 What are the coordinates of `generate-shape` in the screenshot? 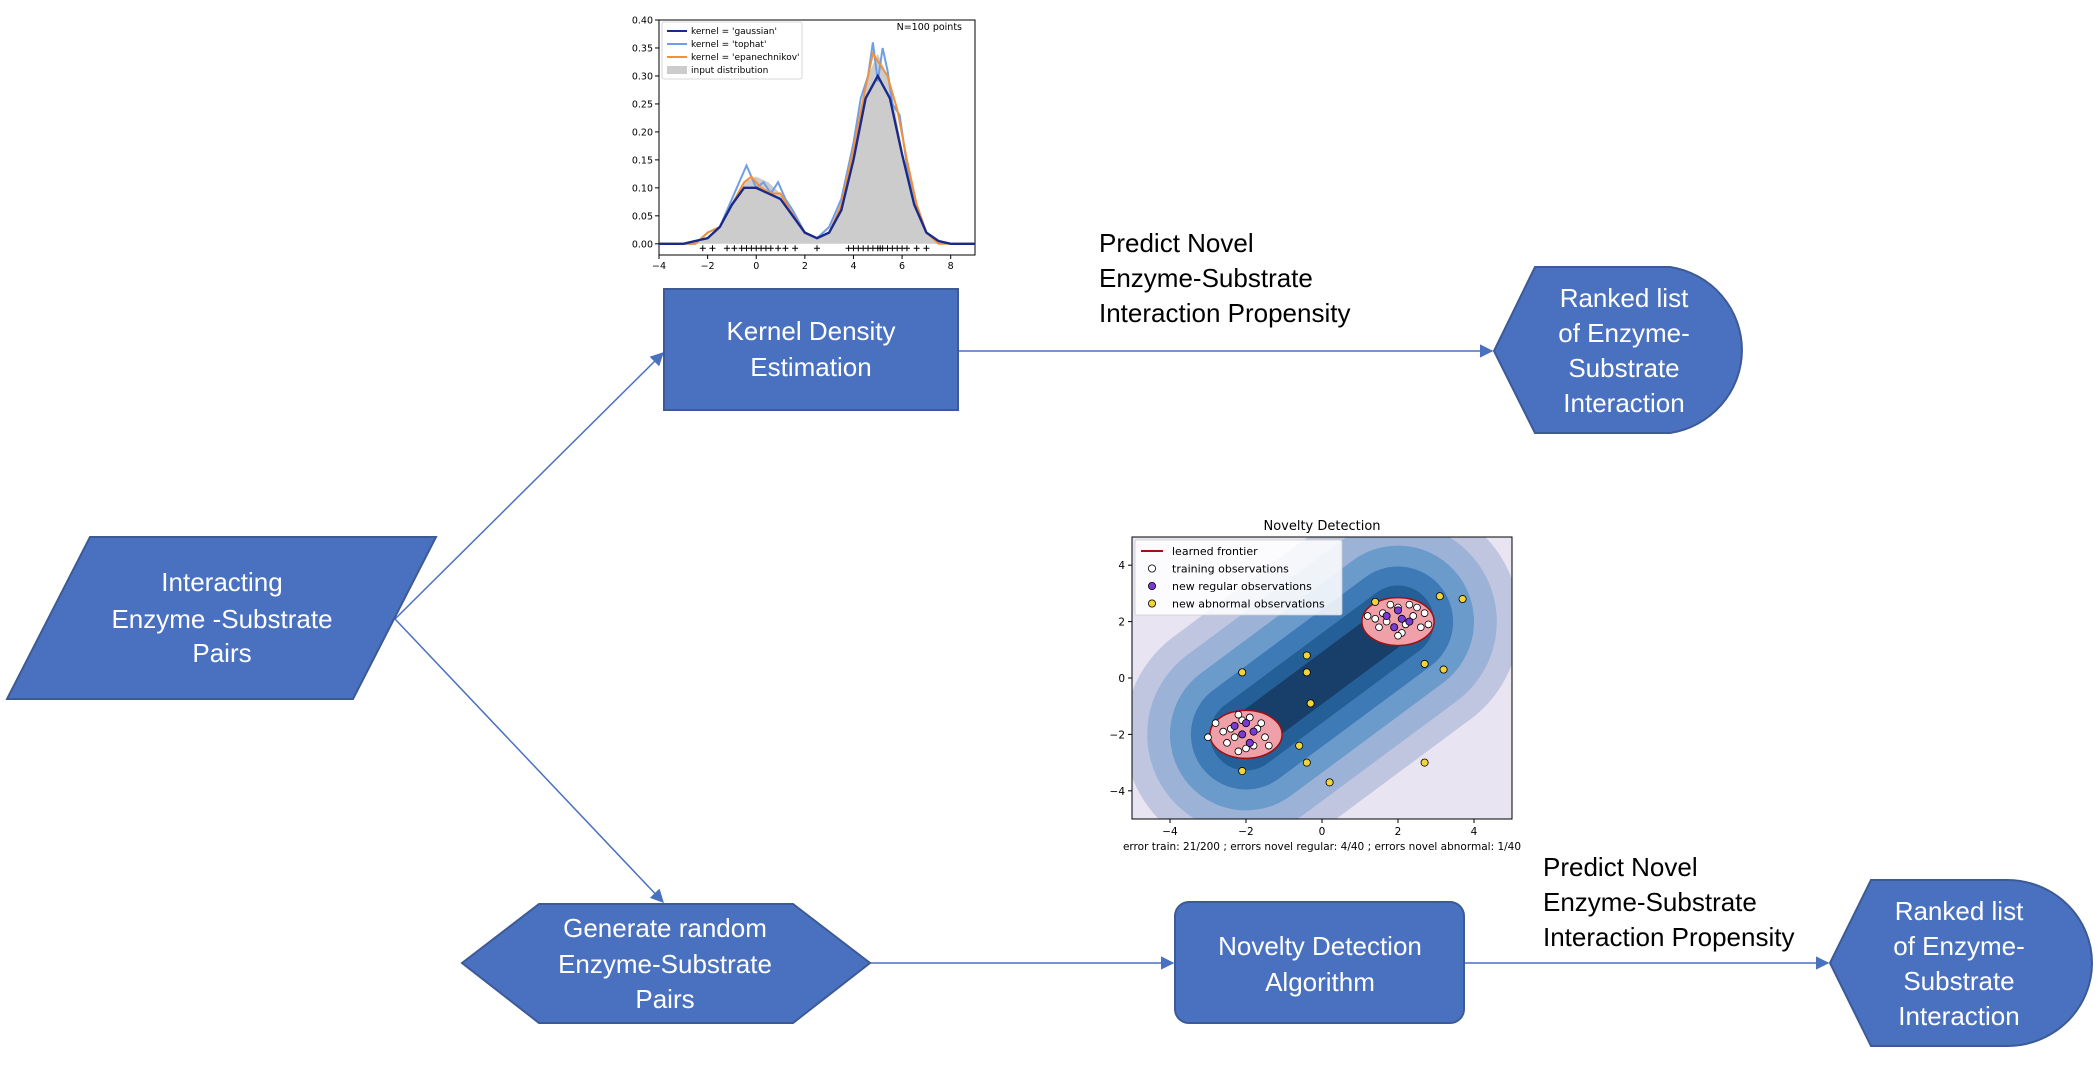 It's located at (666, 963).